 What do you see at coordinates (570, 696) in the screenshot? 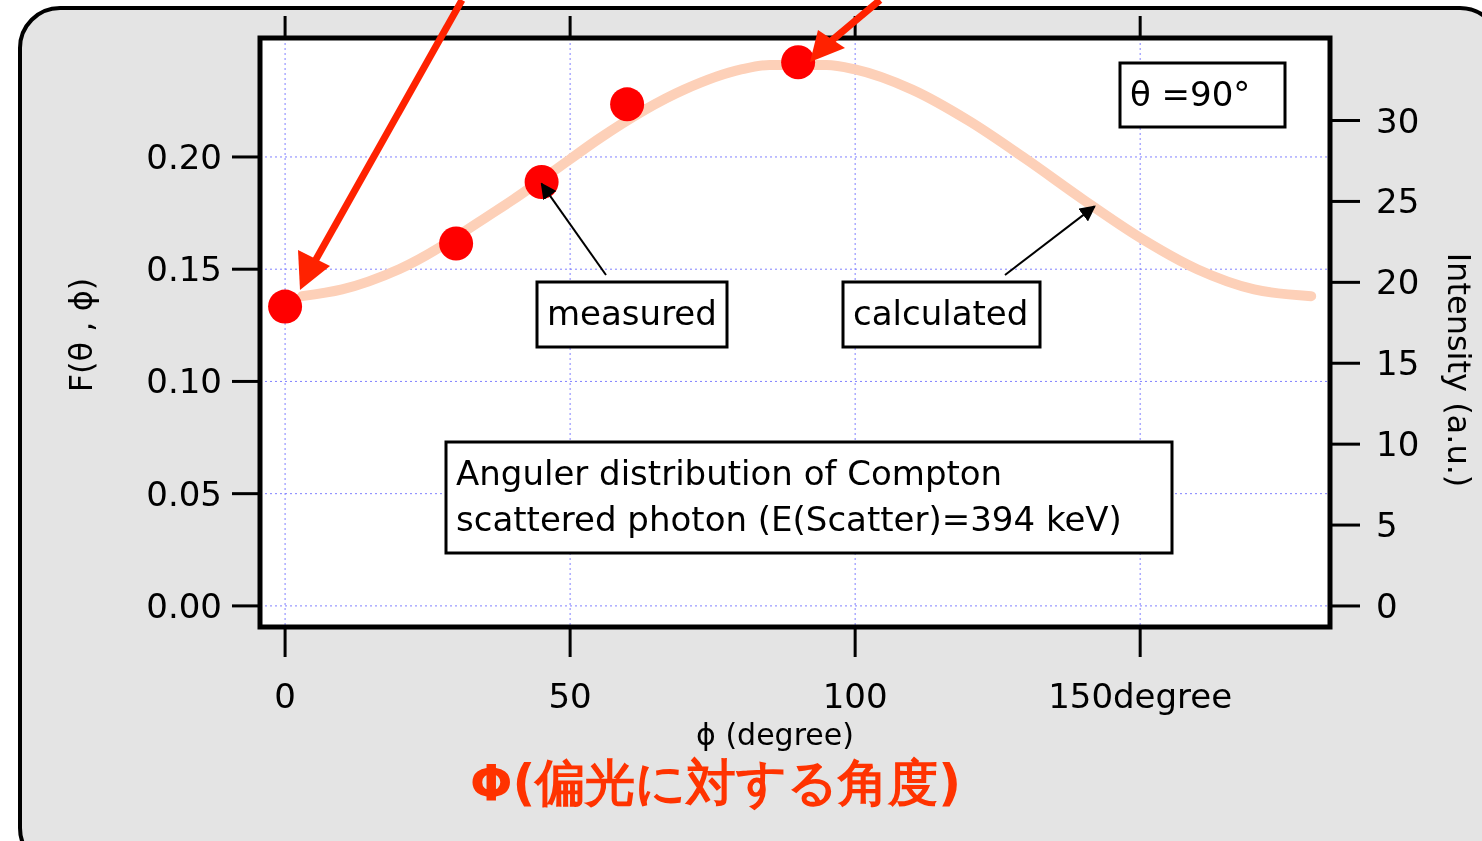
I see `x-tick-label: 50` at bounding box center [570, 696].